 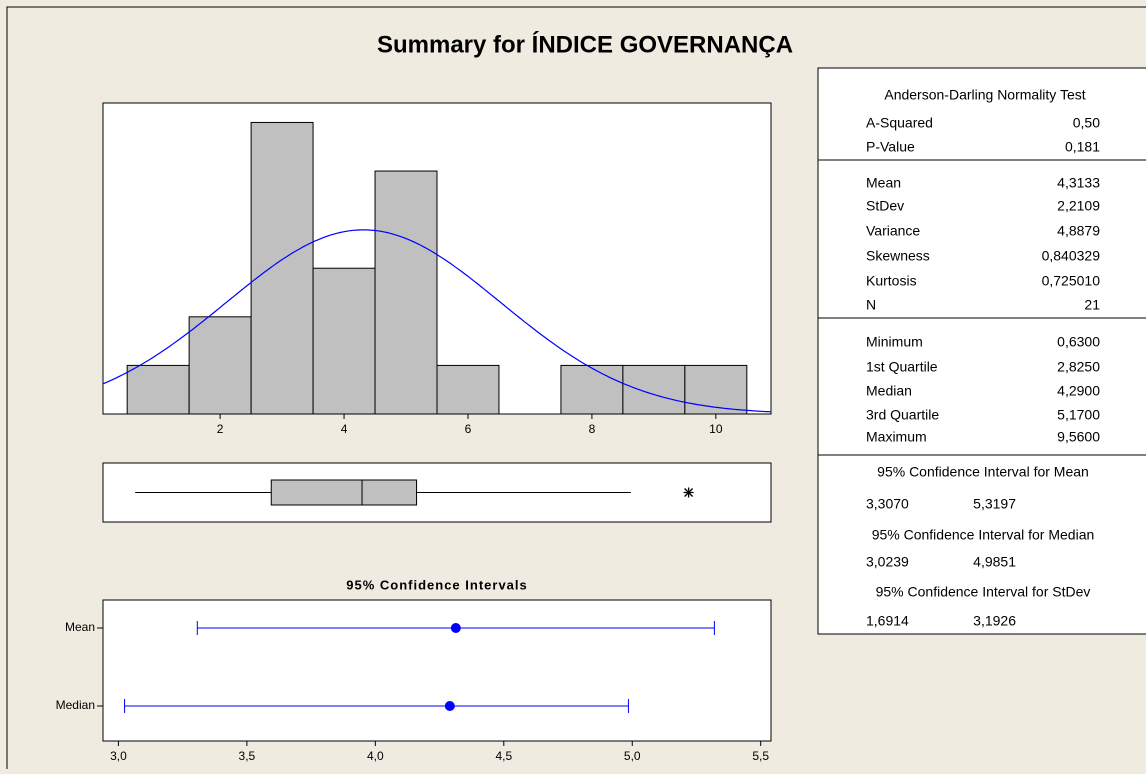 I want to click on y-tick-label: Mean, so click(x=80, y=627).